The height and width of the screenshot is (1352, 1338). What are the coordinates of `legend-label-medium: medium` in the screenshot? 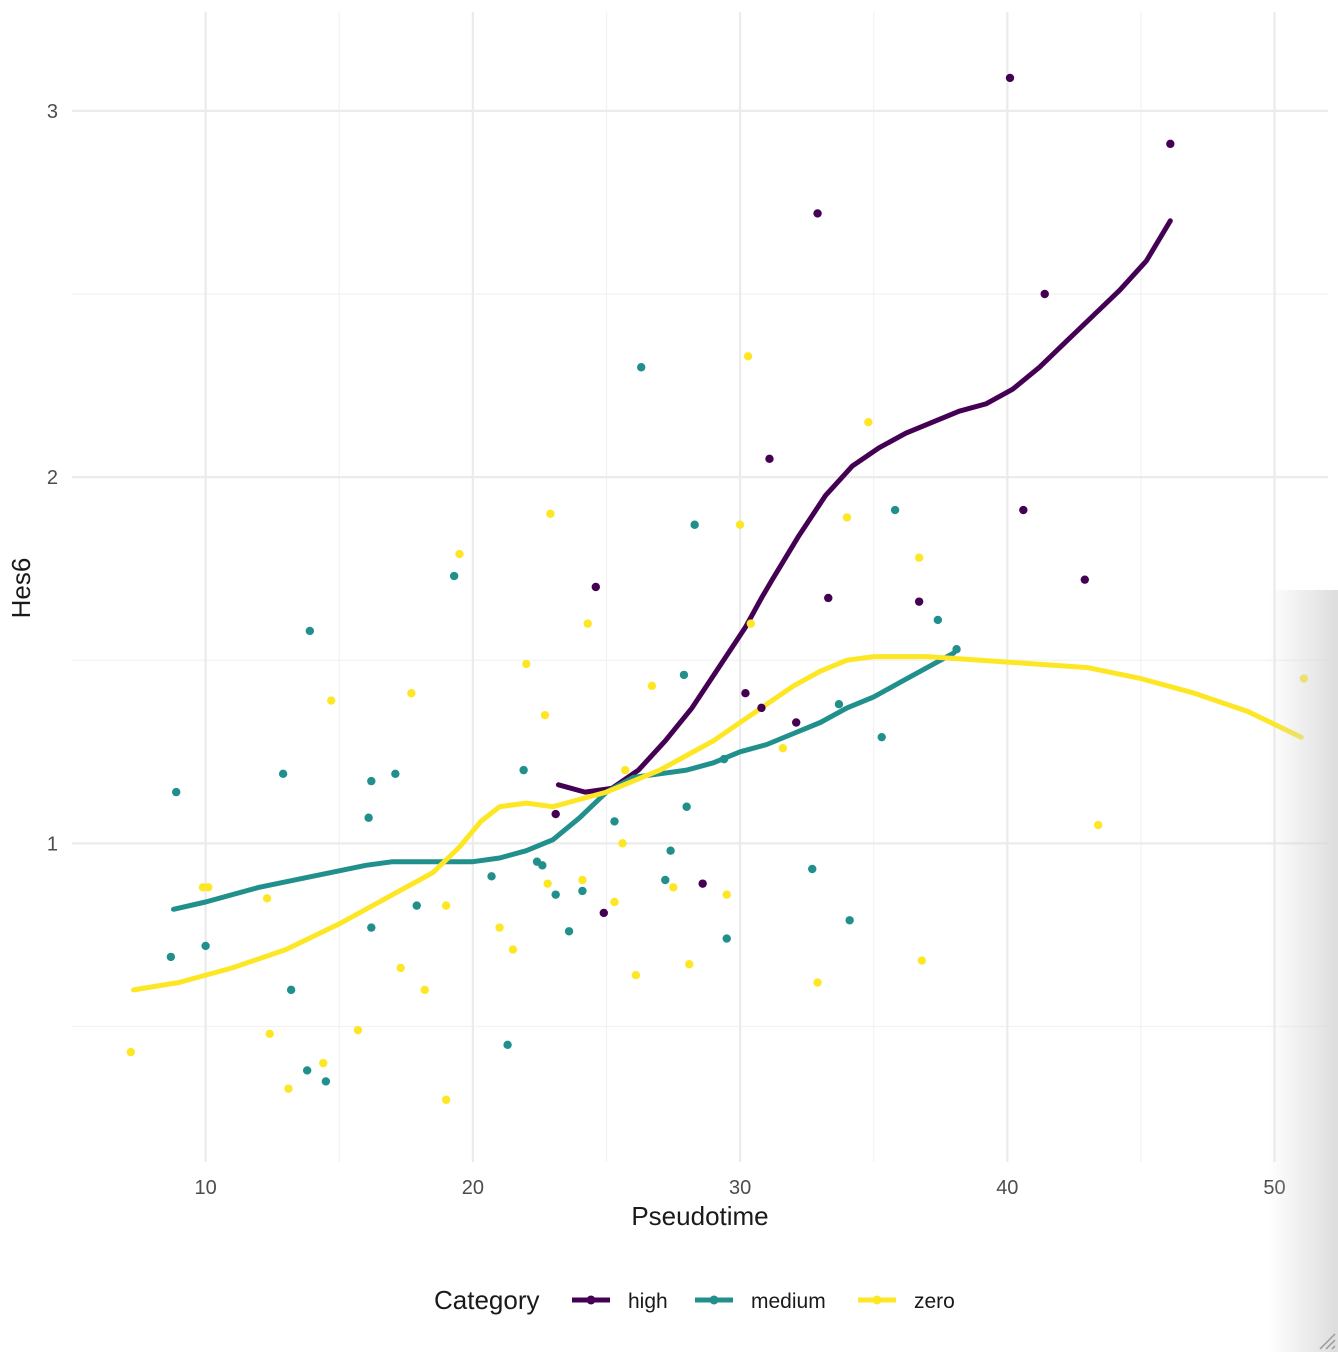 It's located at (788, 1301).